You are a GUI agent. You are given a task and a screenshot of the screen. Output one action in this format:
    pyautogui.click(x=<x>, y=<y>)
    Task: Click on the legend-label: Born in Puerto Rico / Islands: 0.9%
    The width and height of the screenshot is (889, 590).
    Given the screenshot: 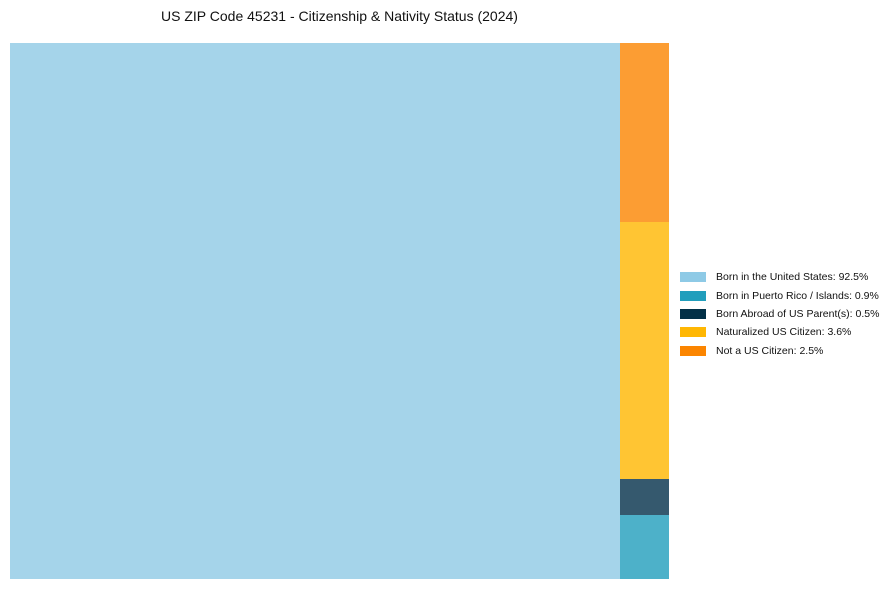 What is the action you would take?
    pyautogui.click(x=797, y=295)
    